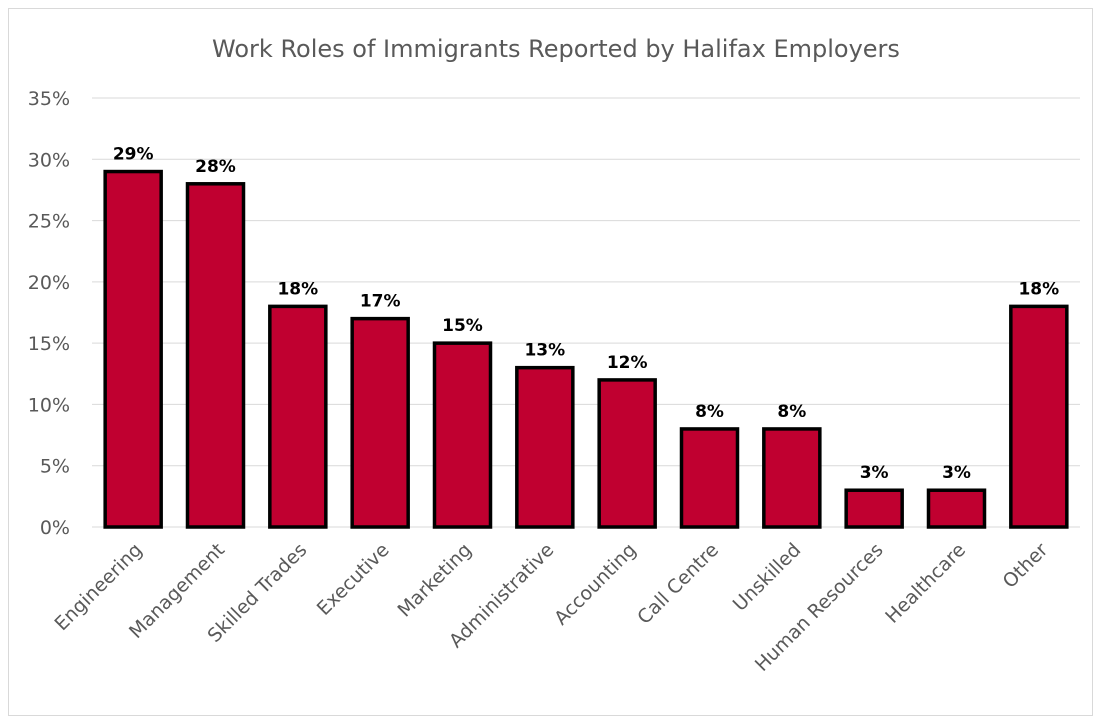 The image size is (1099, 722). I want to click on data-label: 28%, so click(215, 167).